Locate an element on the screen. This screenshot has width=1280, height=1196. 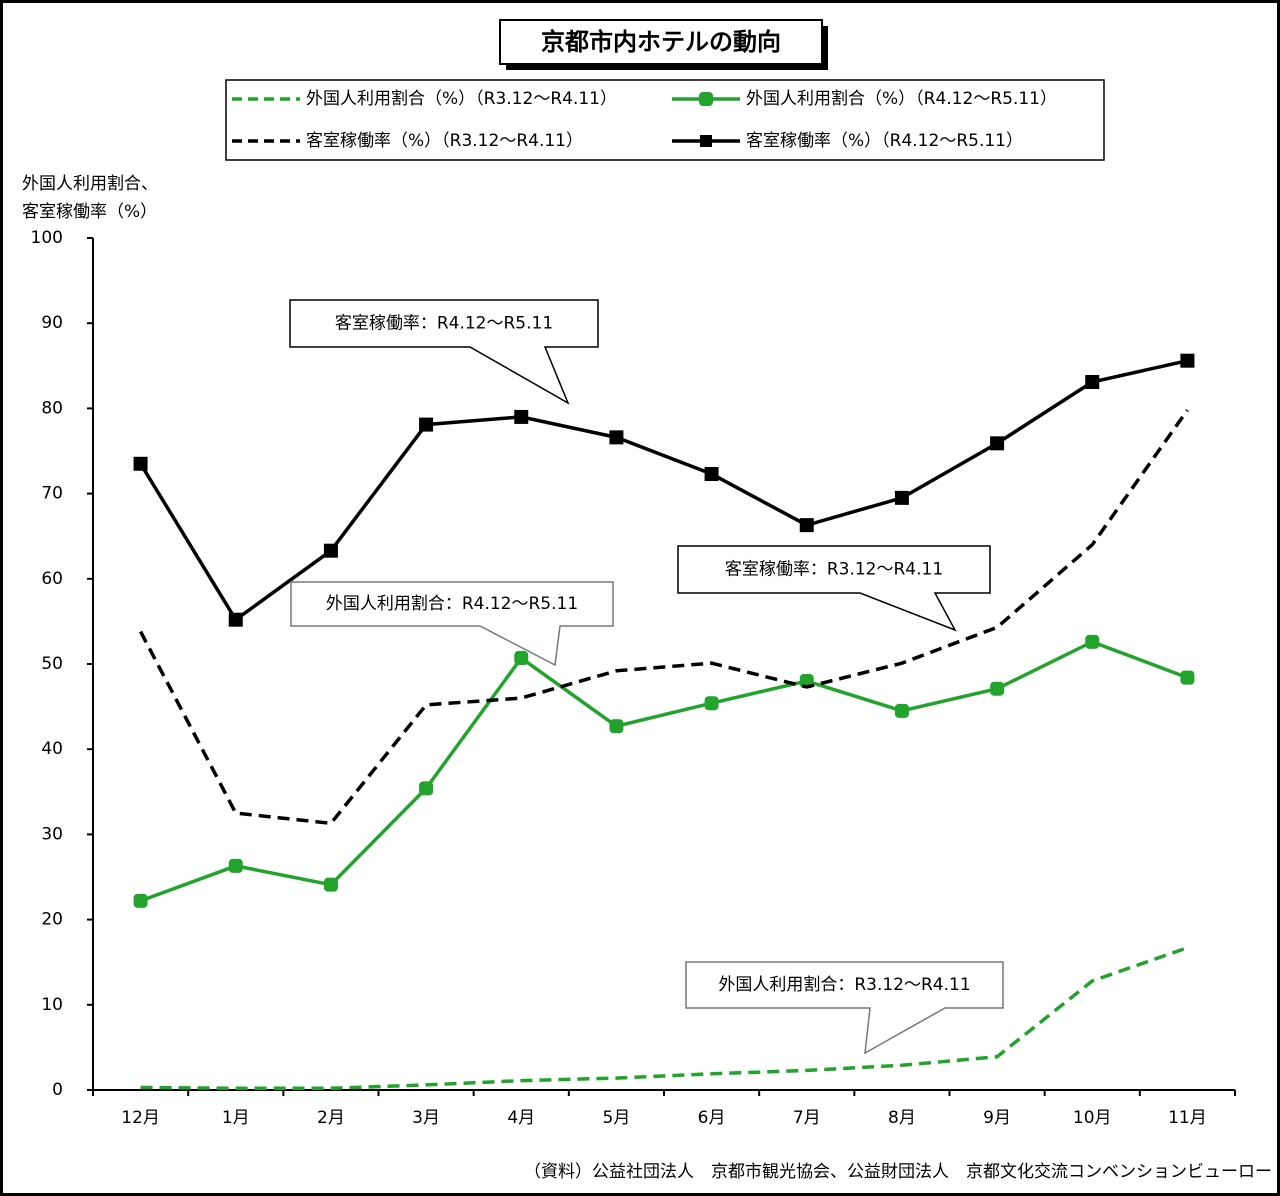
y-tick-label: 70 is located at coordinates (52, 494).